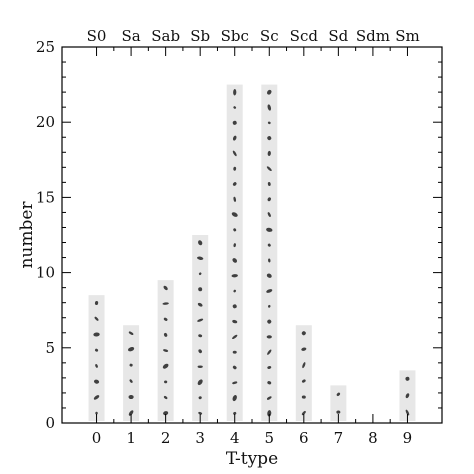  What do you see at coordinates (200, 438) in the screenshot?
I see `x-tick-label: 3` at bounding box center [200, 438].